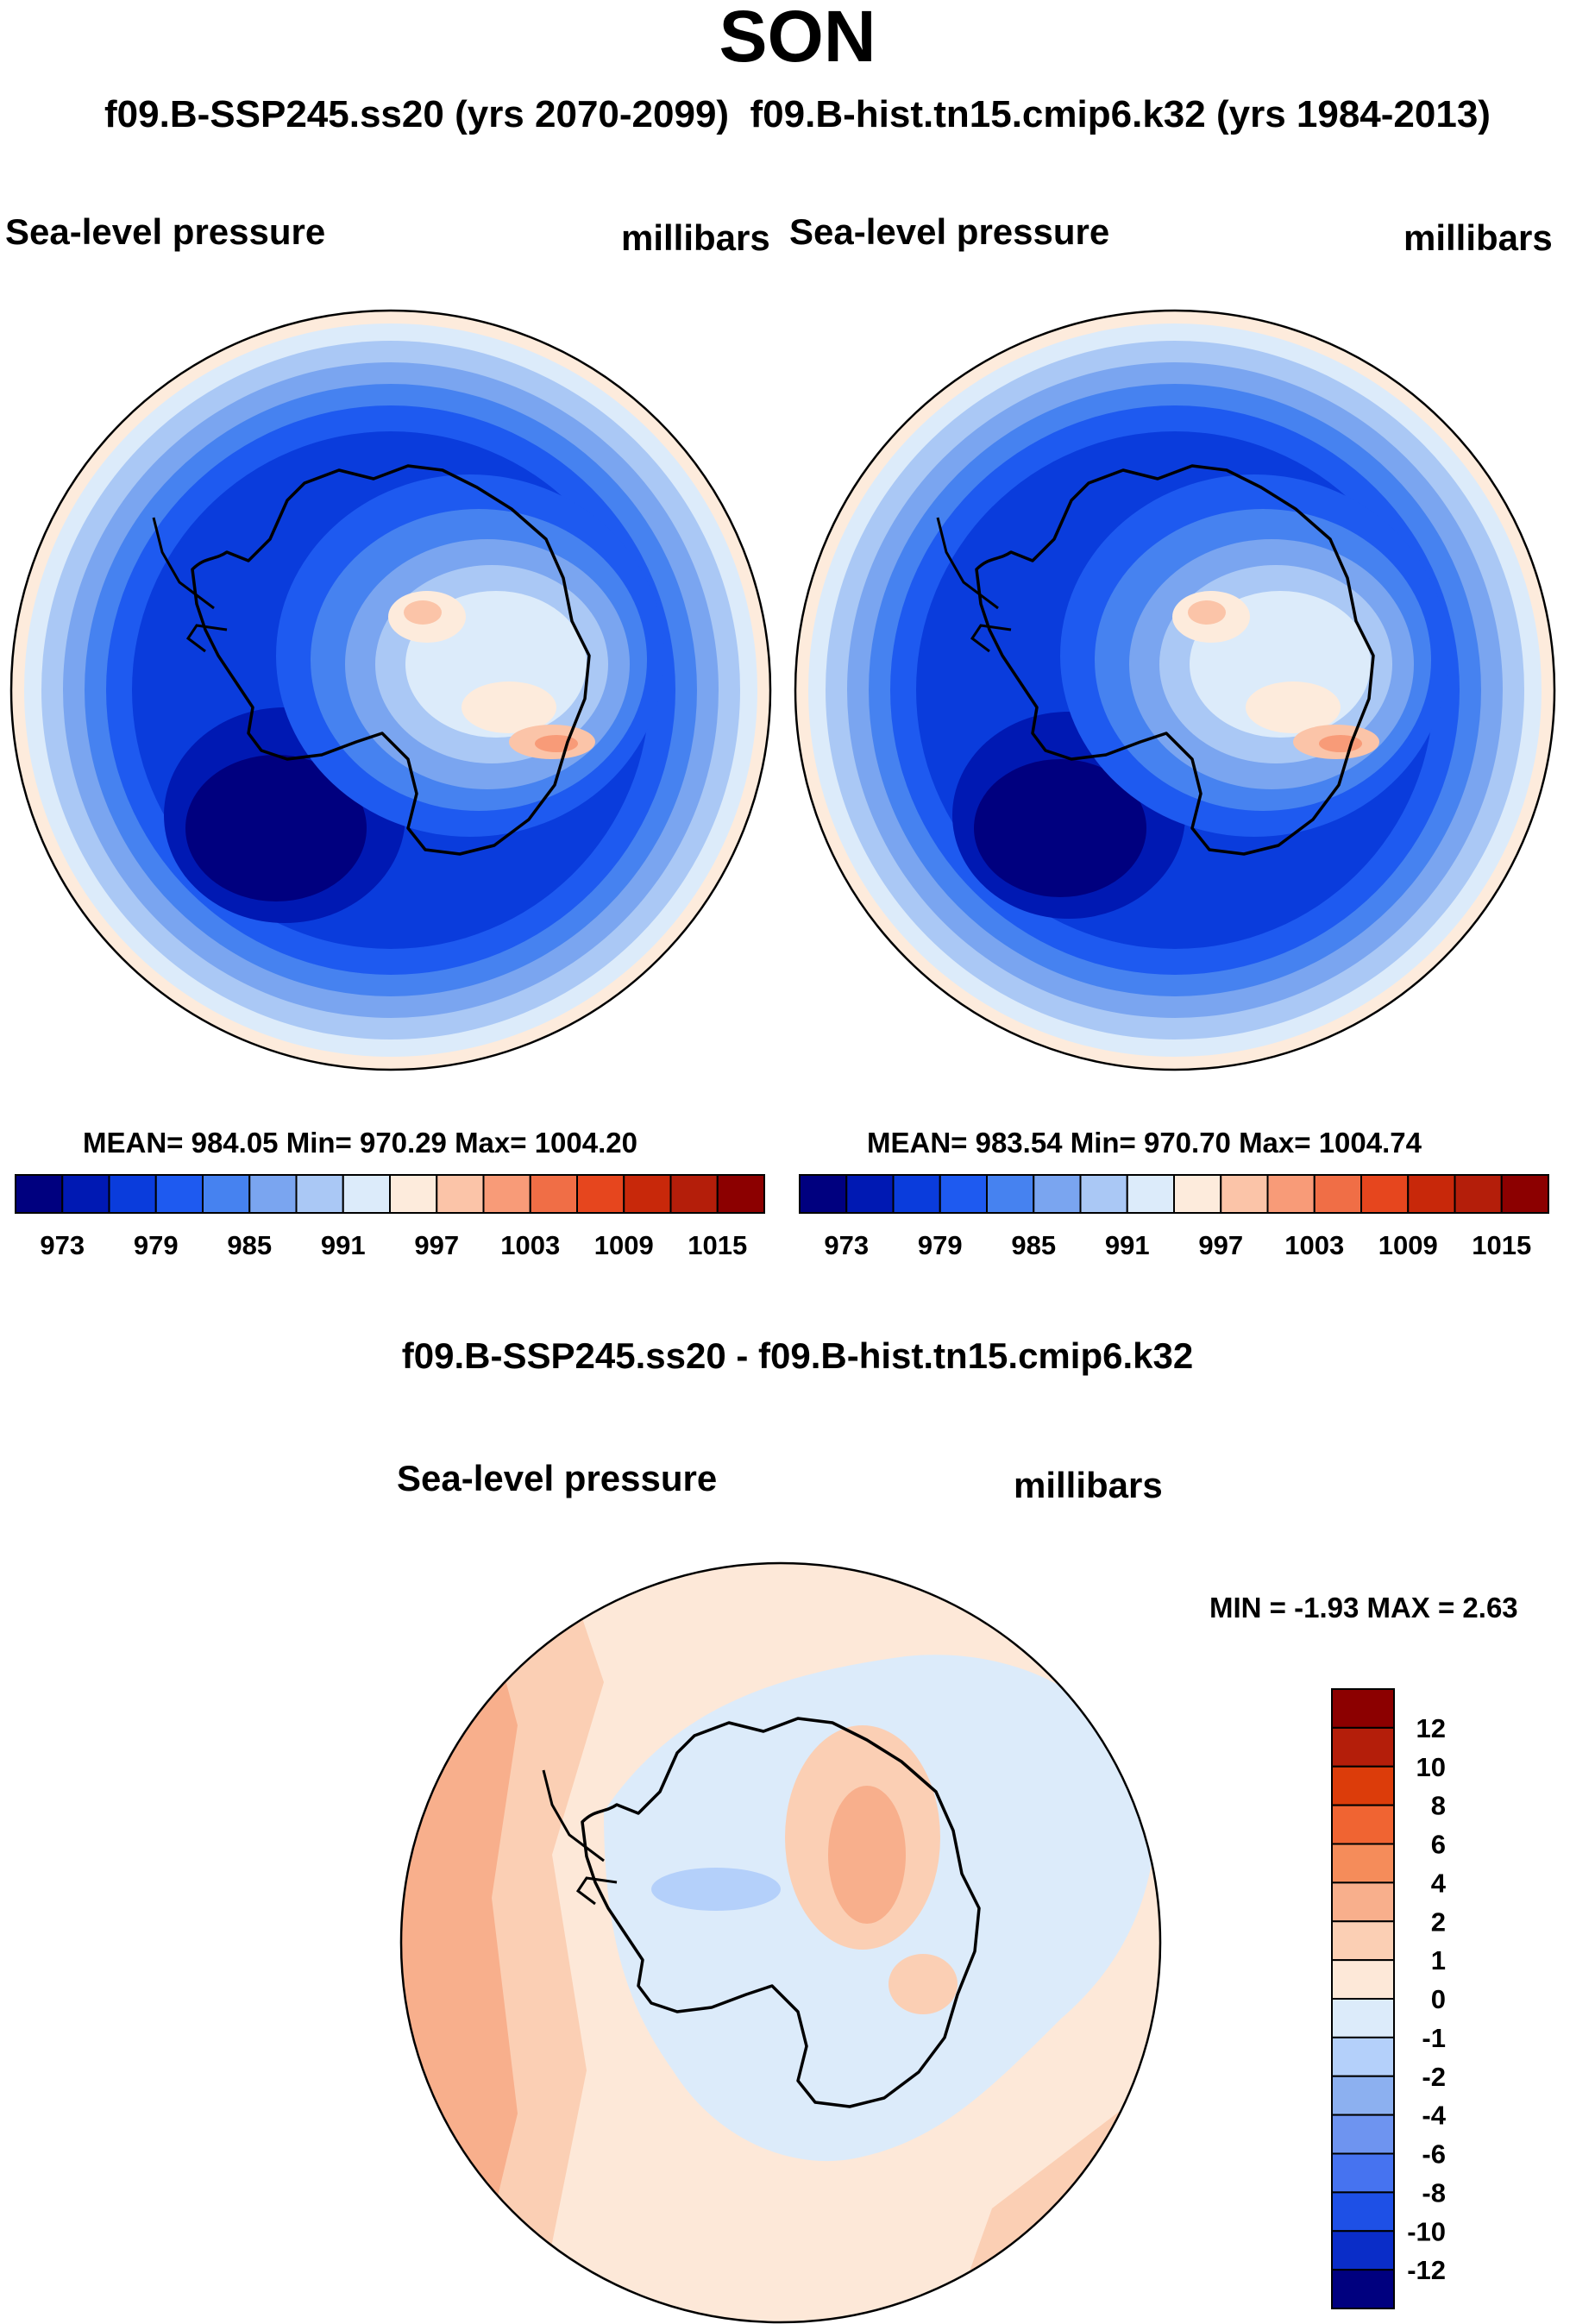 The width and height of the screenshot is (1595, 2324). I want to click on colorbar-tick-label: 4, so click(1439, 1883).